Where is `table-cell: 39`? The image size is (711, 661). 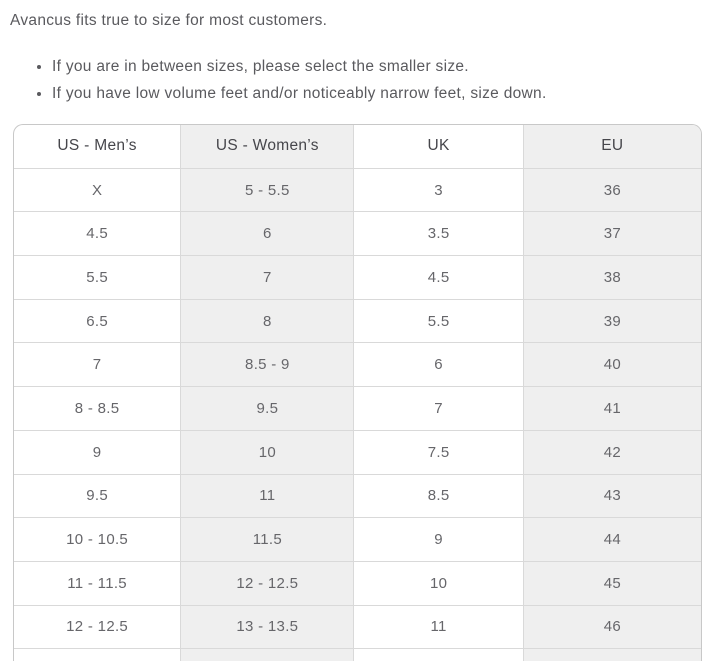 table-cell: 39 is located at coordinates (612, 321).